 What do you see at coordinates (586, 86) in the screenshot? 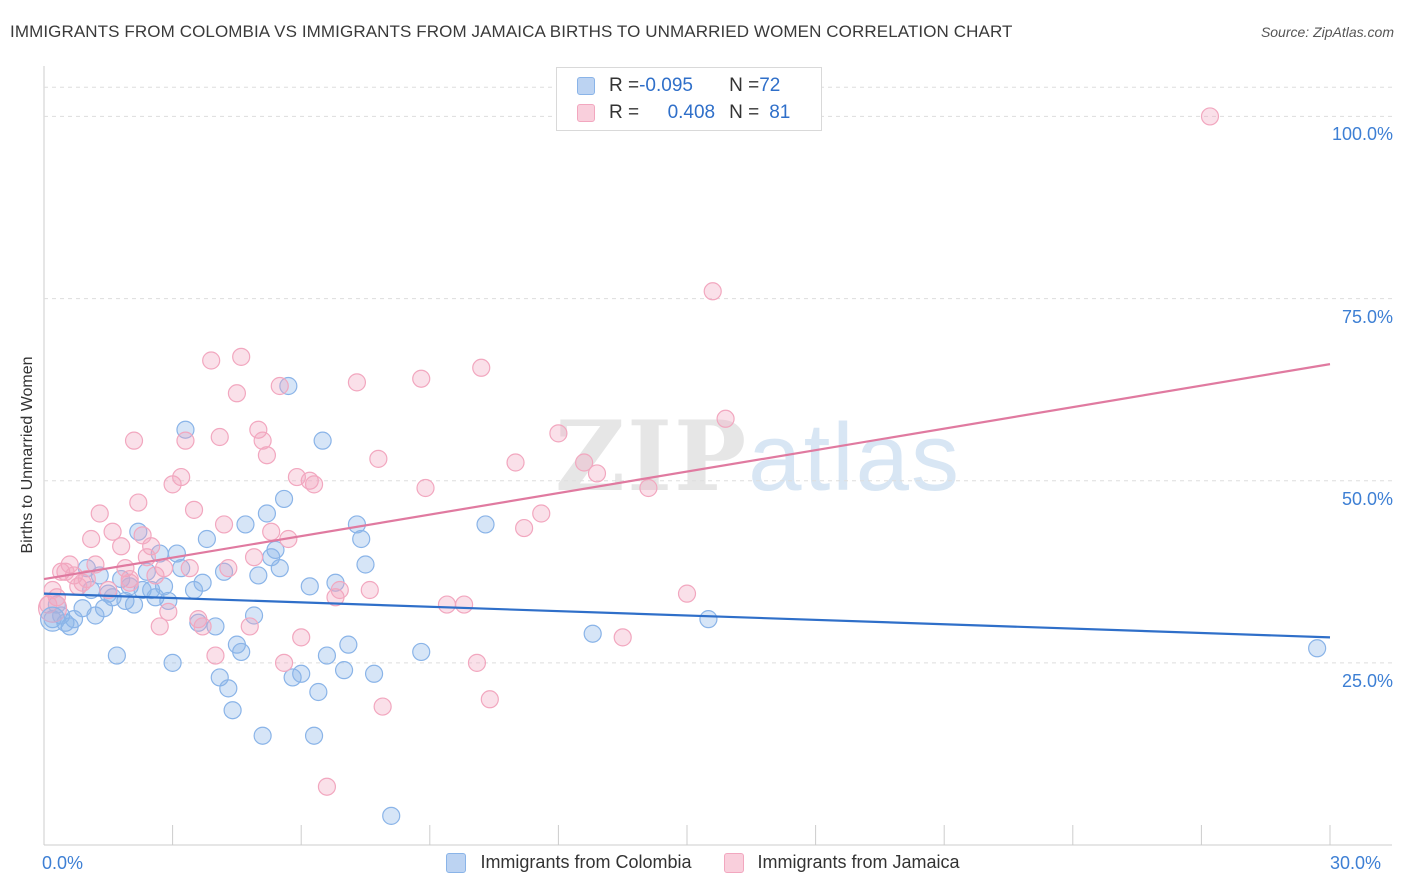
I see `colombia-swatch` at bounding box center [586, 86].